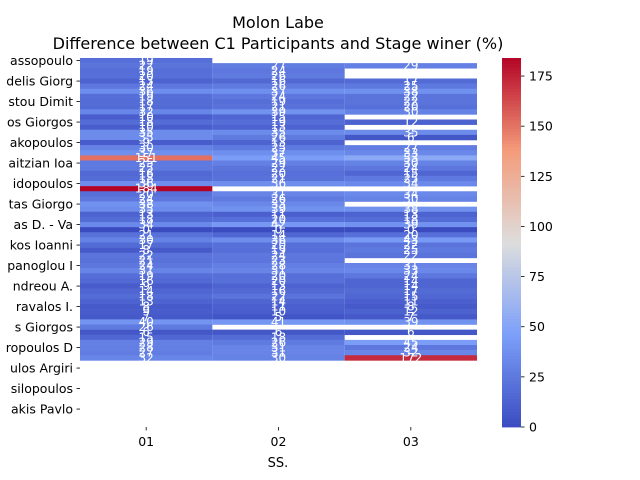 Image resolution: width=640 pixels, height=480 pixels. Describe the element at coordinates (279, 332) in the screenshot. I see `cell-value-label: 6` at that location.